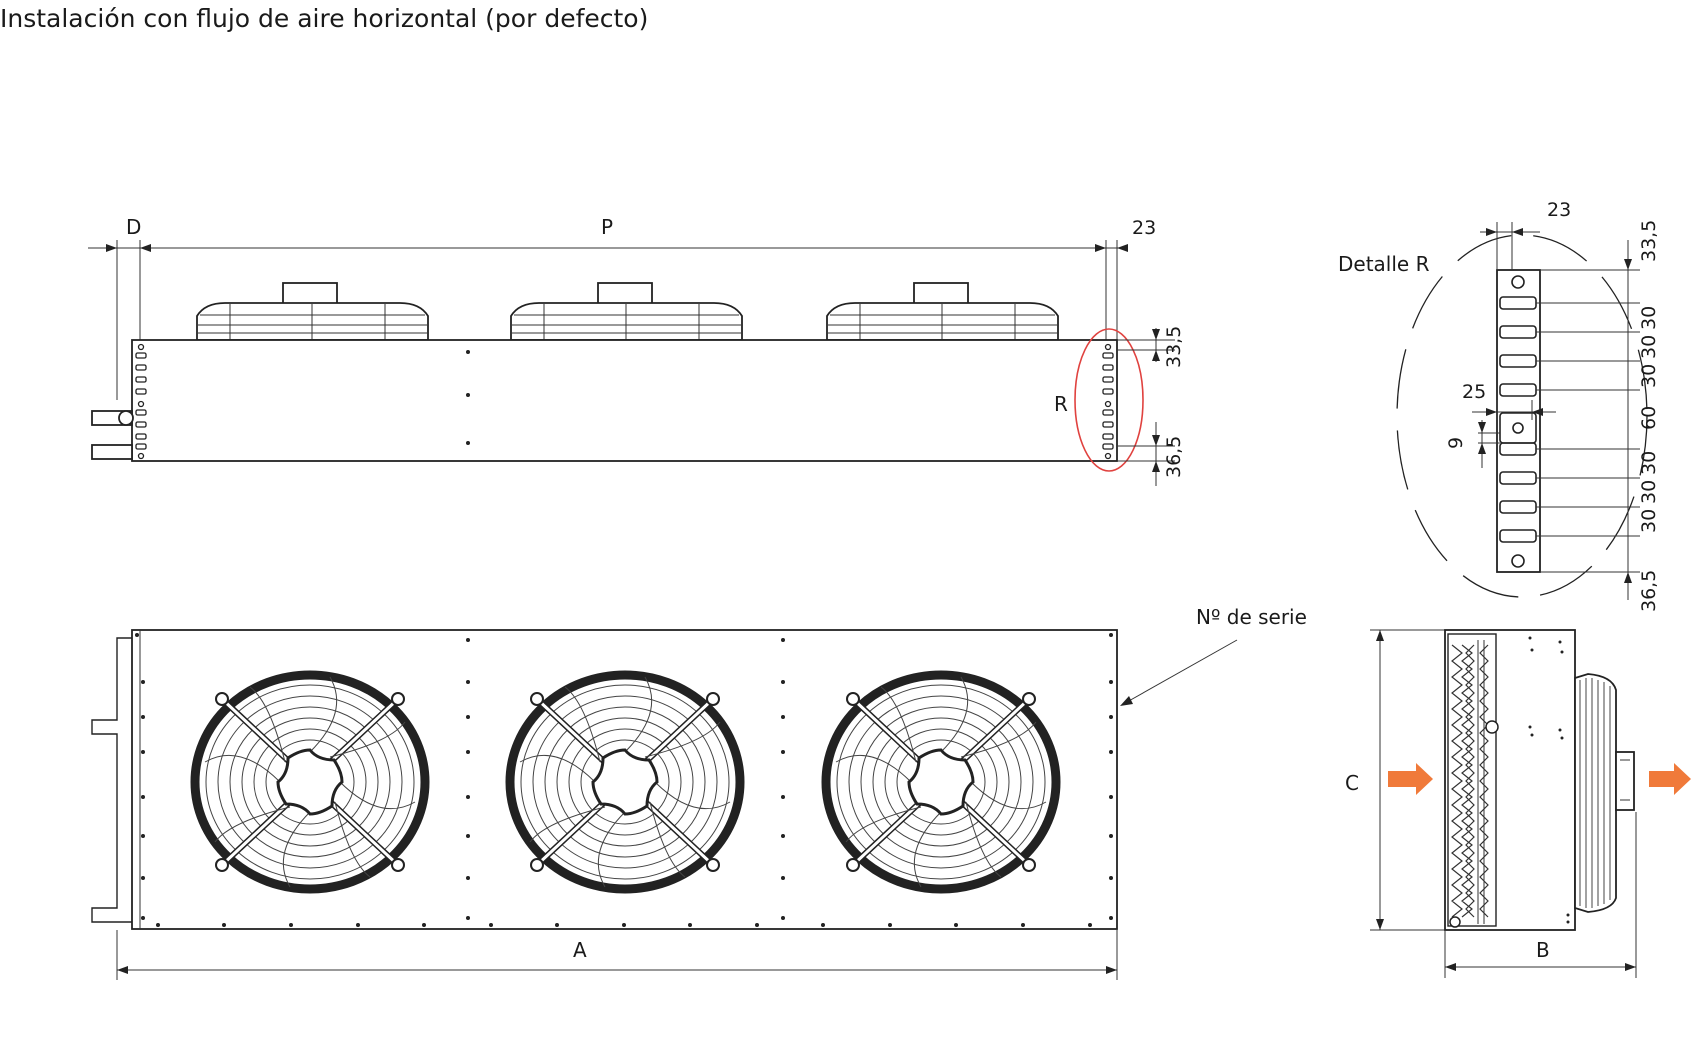 Image resolution: width=1695 pixels, height=1051 pixels. I want to click on dim-label-d: D, so click(133, 227).